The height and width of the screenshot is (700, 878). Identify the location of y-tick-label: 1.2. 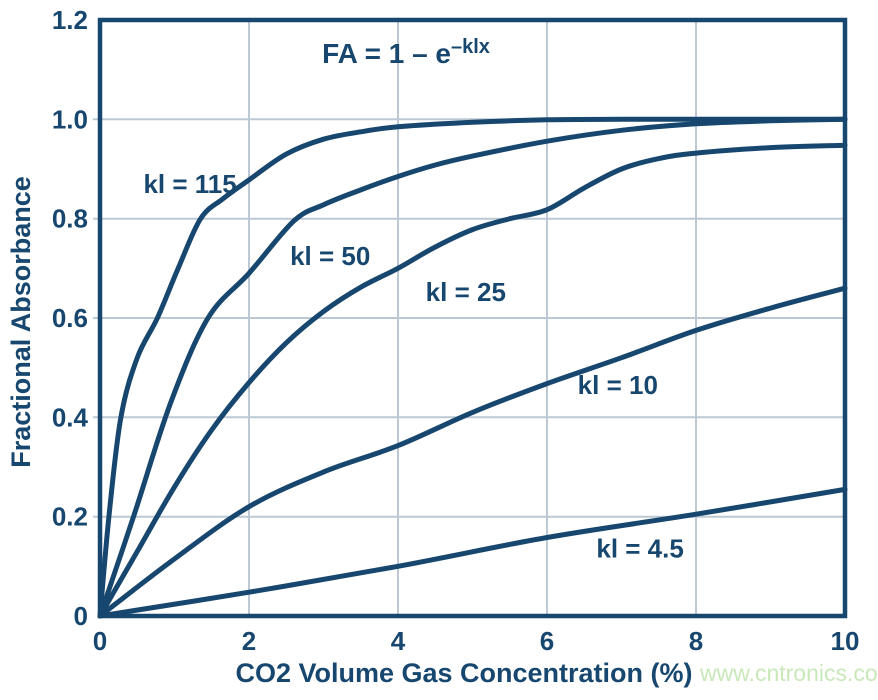
(70, 20).